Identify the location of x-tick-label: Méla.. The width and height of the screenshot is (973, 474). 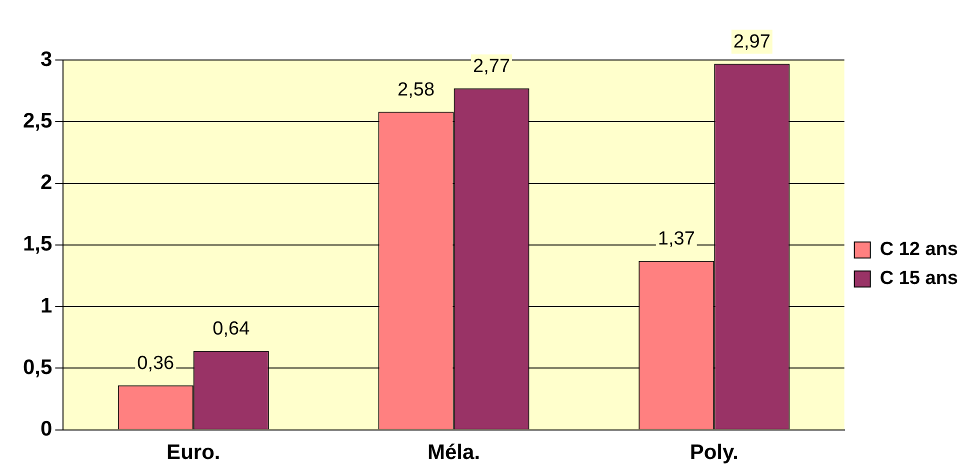
(454, 452).